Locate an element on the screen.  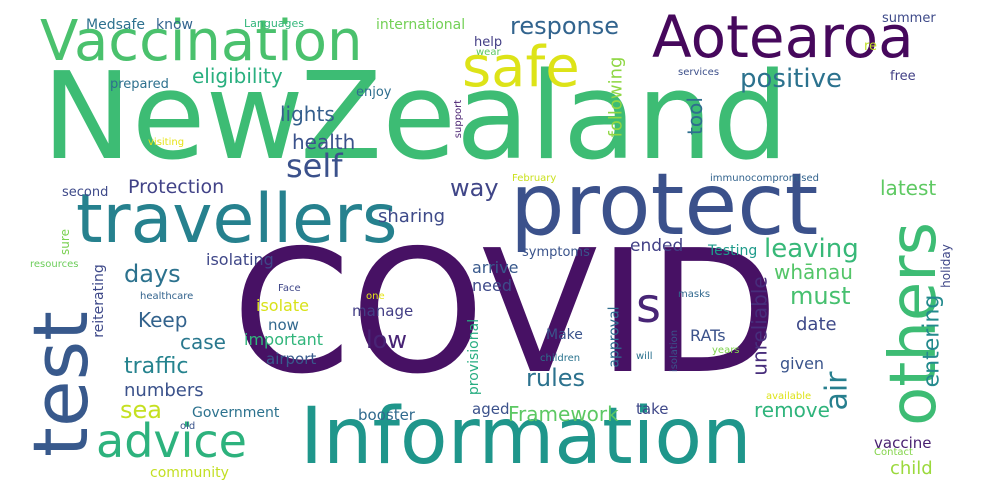
word-traffic: traffic is located at coordinates (156, 366).